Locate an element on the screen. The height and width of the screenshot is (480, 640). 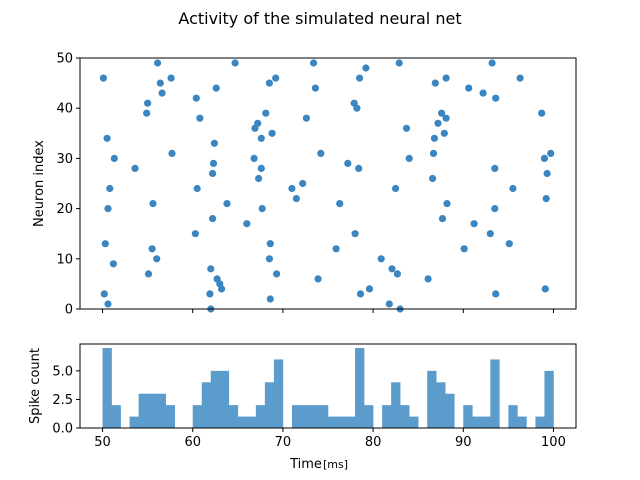
histogram-ytick-label: 2.5 is located at coordinates (62, 400).